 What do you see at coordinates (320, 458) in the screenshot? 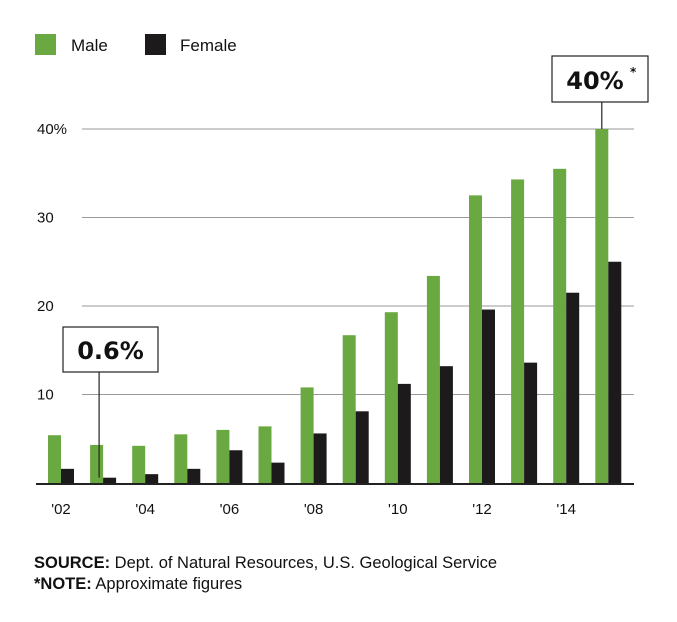
I see `bar-female-2008` at bounding box center [320, 458].